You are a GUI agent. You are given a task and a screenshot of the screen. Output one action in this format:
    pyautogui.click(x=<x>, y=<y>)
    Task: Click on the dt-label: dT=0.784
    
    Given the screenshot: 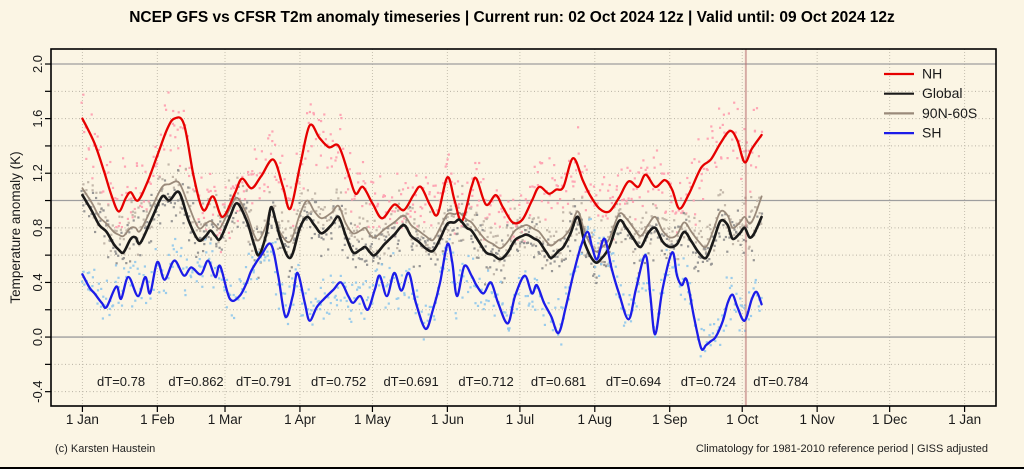 What is the action you would take?
    pyautogui.click(x=780, y=381)
    